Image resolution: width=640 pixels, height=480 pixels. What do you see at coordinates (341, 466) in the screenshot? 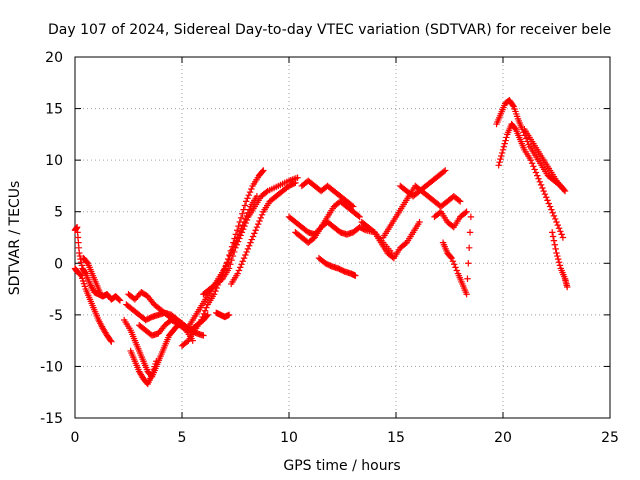
I see `x-axis-label: GPS time / hours` at bounding box center [341, 466].